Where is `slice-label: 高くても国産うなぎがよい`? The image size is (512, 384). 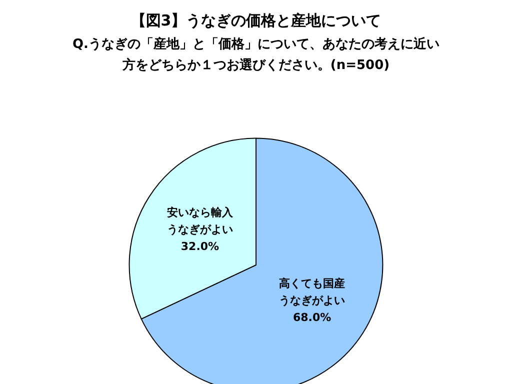
slice-label: 高くても国産うなぎがよい is located at coordinates (312, 292).